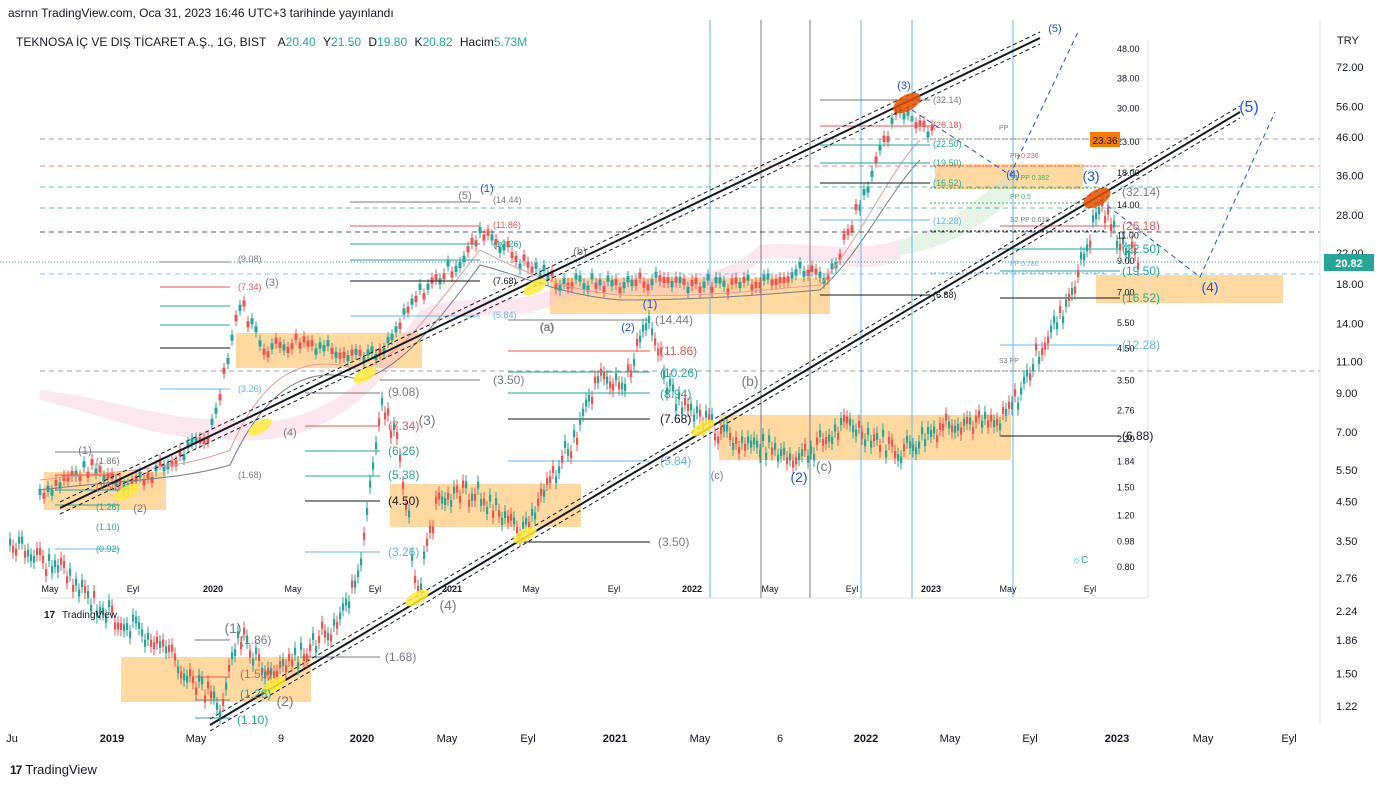 Image resolution: width=1386 pixels, height=787 pixels. Describe the element at coordinates (1097, 198) in the screenshot. I see `wave-marker-orange` at that location.